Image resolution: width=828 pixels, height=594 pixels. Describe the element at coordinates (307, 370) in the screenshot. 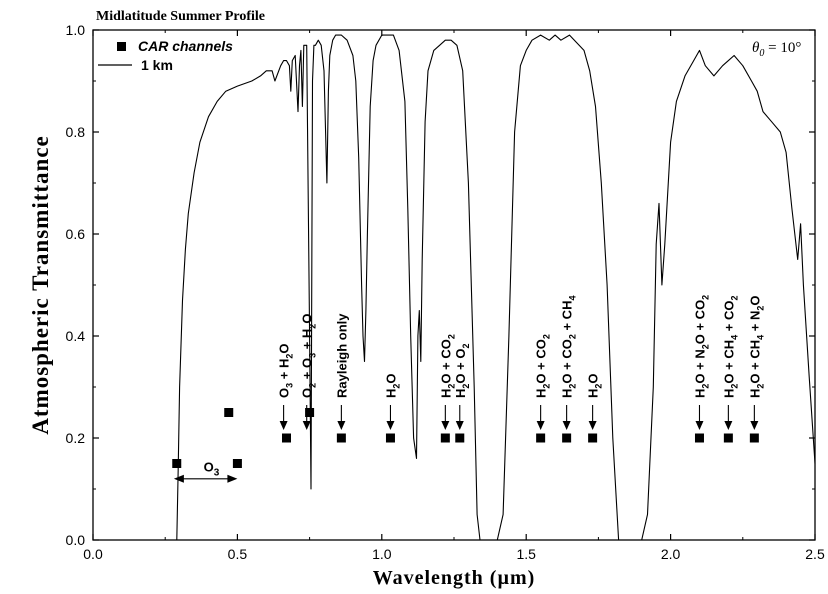

I see `annotation-text: + O` at that location.